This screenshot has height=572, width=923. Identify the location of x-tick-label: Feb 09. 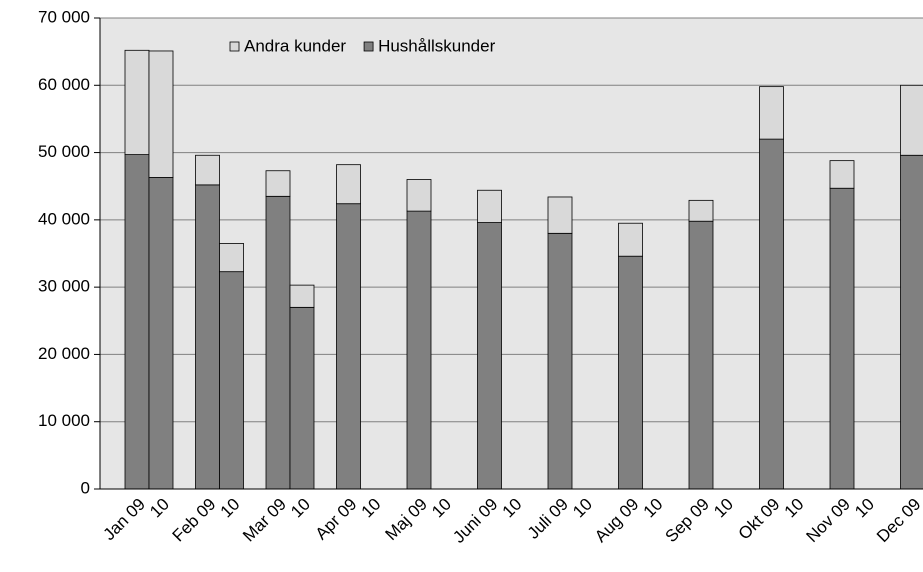
(194, 520).